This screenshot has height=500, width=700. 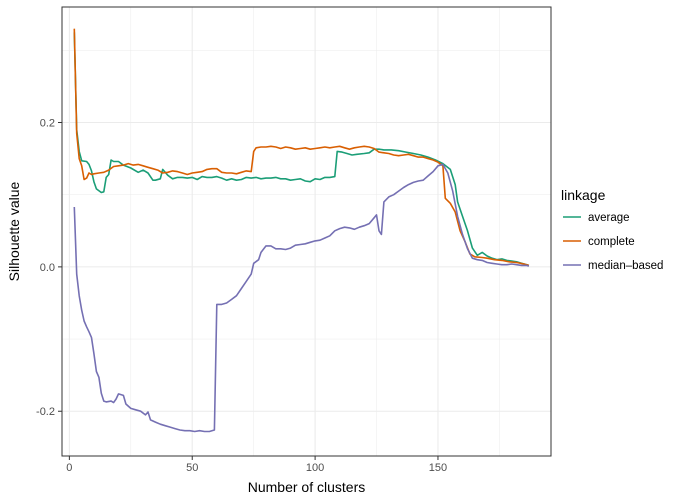 I want to click on y-axis-ticks: -0.2 0.0 0.2, so click(x=49, y=267).